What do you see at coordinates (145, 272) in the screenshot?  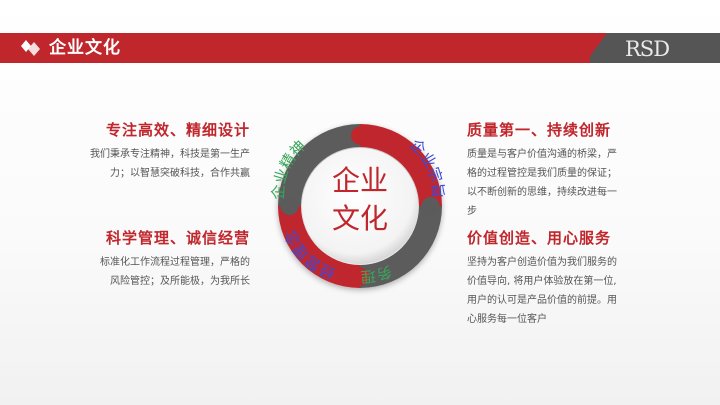 I see `desc-bottom-left: 标准化工作流程过程管理，严格的 风险管控；及所能极，为我所长` at bounding box center [145, 272].